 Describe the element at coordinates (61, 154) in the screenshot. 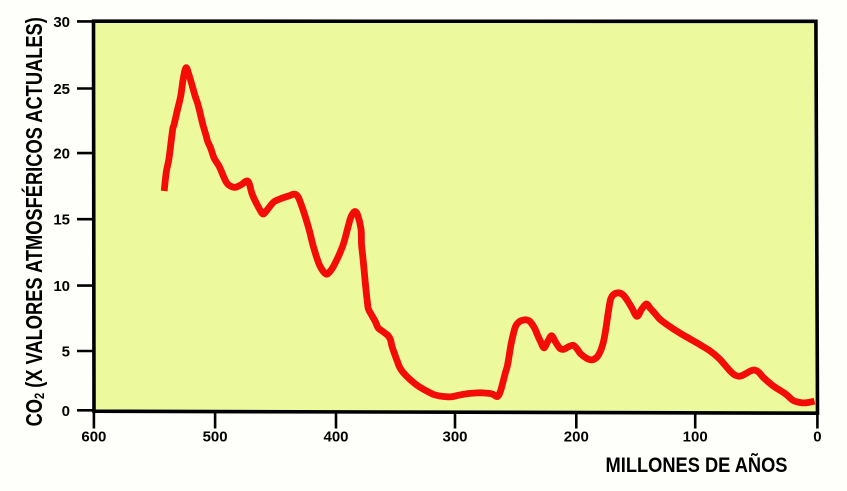

I see `svg-text: 20` at that location.